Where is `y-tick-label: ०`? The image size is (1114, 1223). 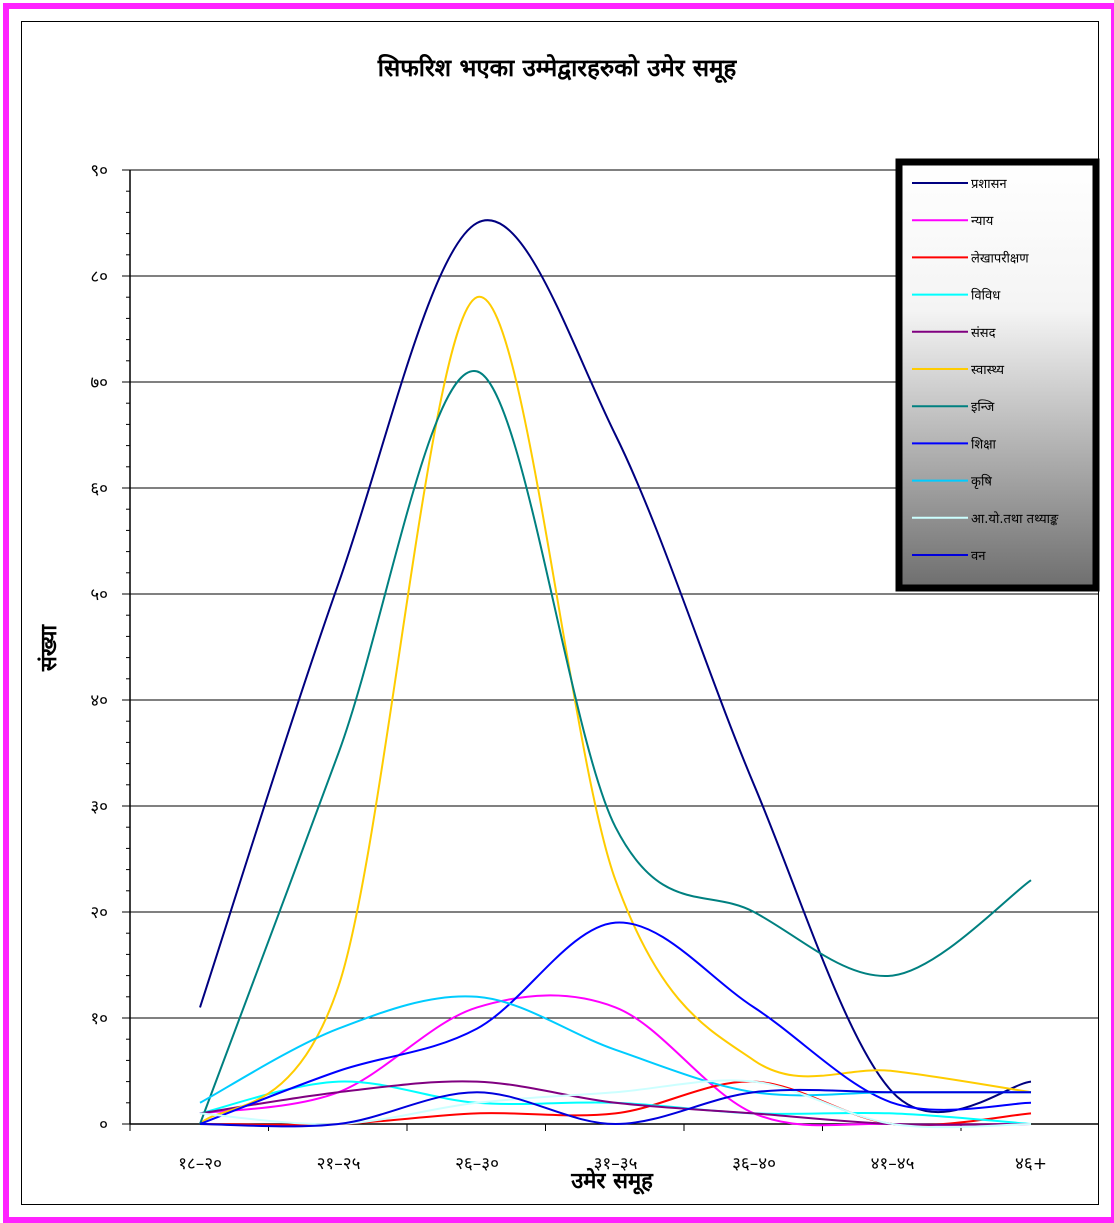
y-tick-label: ० is located at coordinates (103, 1125).